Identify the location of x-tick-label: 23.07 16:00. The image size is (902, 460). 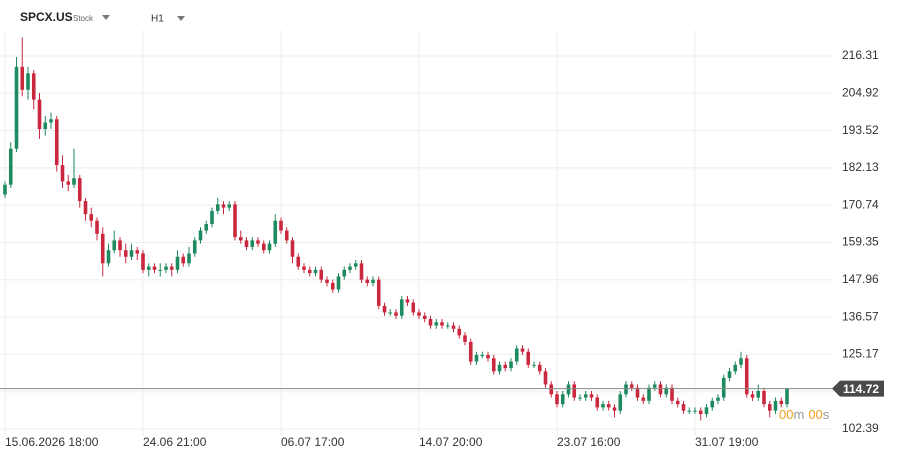
(589, 442).